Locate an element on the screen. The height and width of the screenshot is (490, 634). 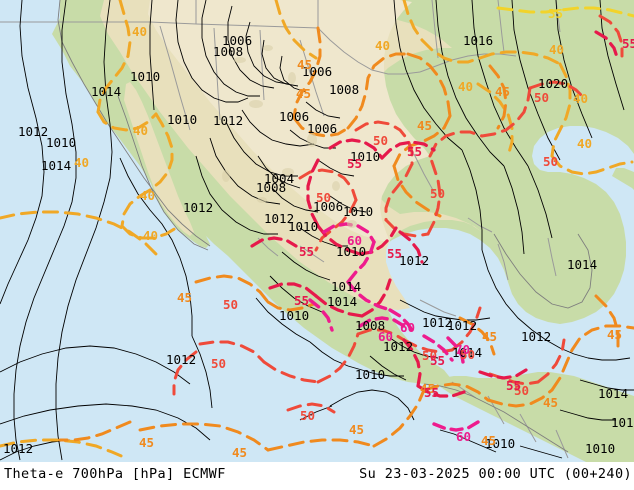
terrain-baja-sierra is located at coordinates (159, 159).